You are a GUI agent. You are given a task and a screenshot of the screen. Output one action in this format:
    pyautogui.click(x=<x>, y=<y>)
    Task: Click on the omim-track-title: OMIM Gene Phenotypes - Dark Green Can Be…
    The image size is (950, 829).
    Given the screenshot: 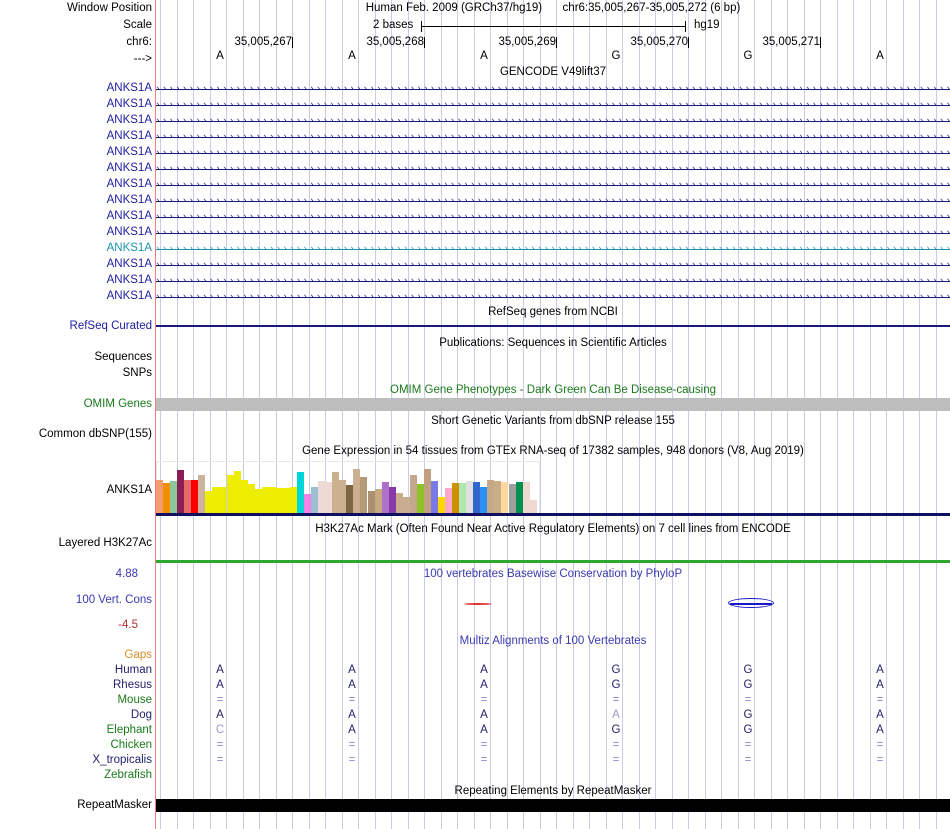 What is the action you would take?
    pyautogui.click(x=553, y=390)
    